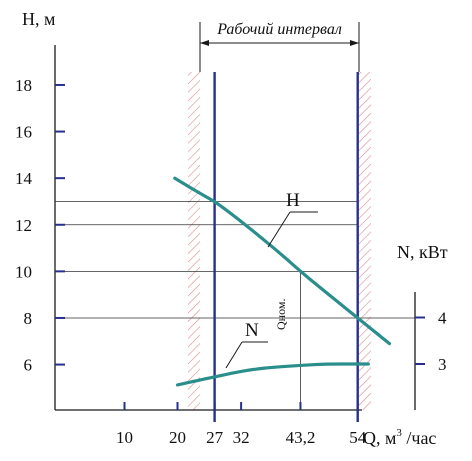 The image size is (472, 461). What do you see at coordinates (24, 178) in the screenshot?
I see `y-left-tick-label: 14` at bounding box center [24, 178].